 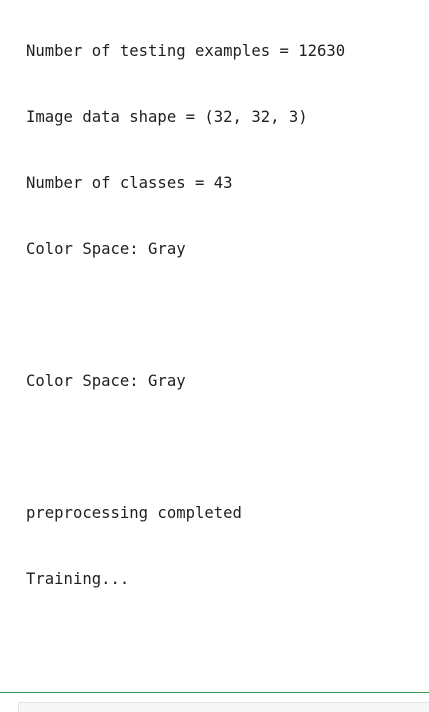 I want to click on output-line: Number of classes = 43, so click(x=129, y=183).